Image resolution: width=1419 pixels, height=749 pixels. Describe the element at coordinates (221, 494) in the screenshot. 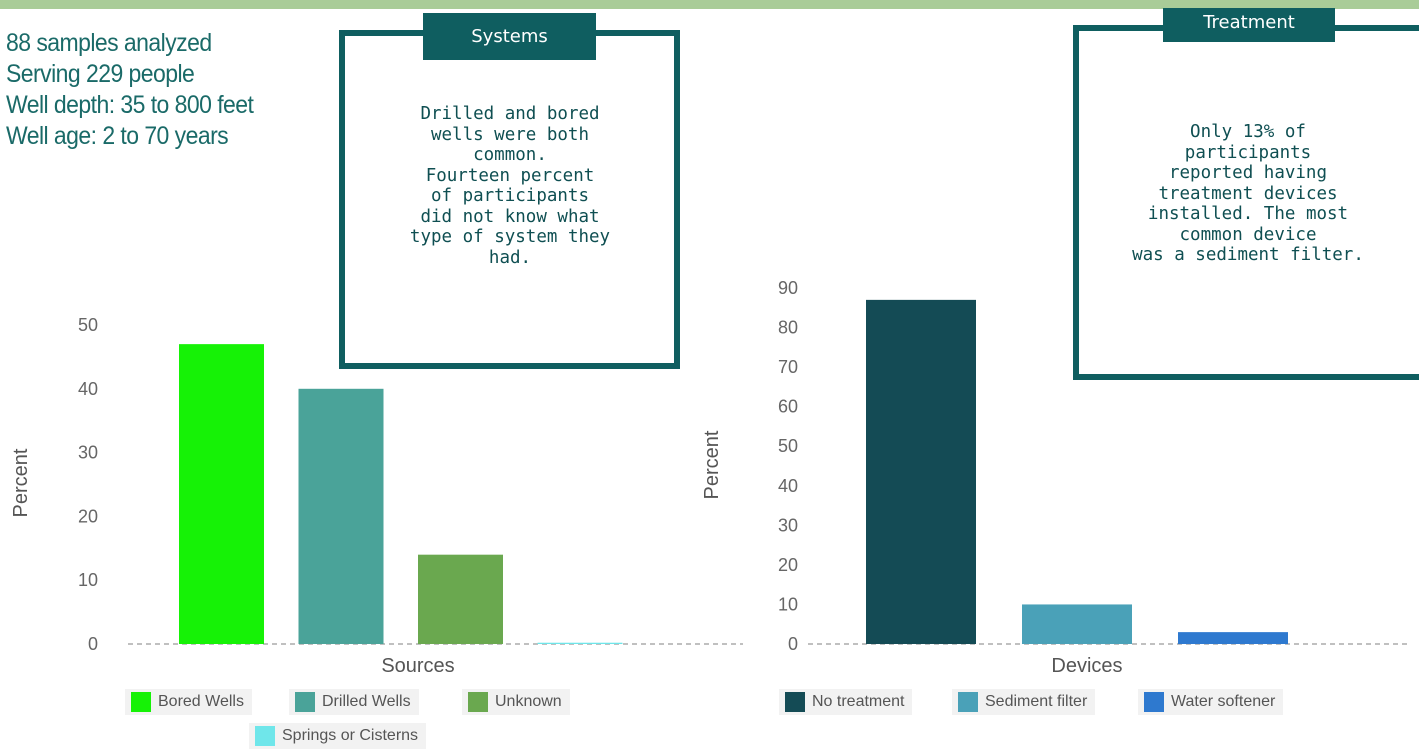

I see `sources-bar-bored-wells` at that location.